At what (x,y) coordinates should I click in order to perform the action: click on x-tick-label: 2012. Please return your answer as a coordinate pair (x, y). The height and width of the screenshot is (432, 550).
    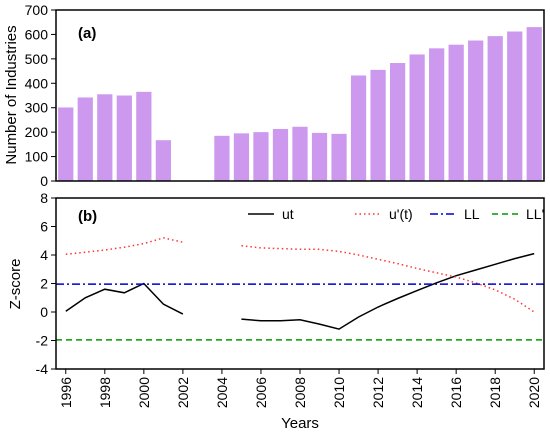
    Looking at the image, I should click on (378, 392).